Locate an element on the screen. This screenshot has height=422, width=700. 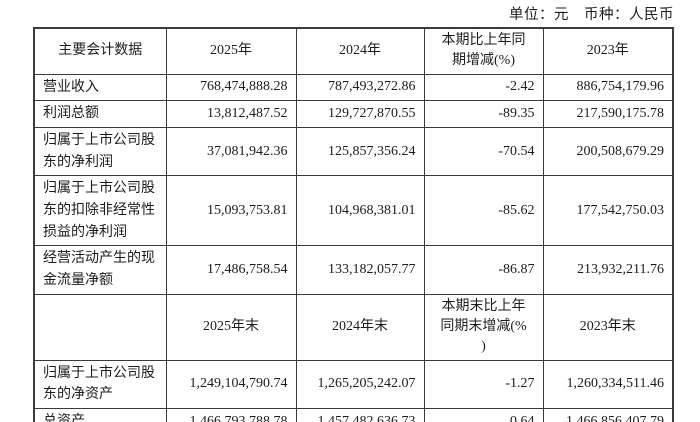
cell-value: 17,486,758.54 is located at coordinates (231, 270).